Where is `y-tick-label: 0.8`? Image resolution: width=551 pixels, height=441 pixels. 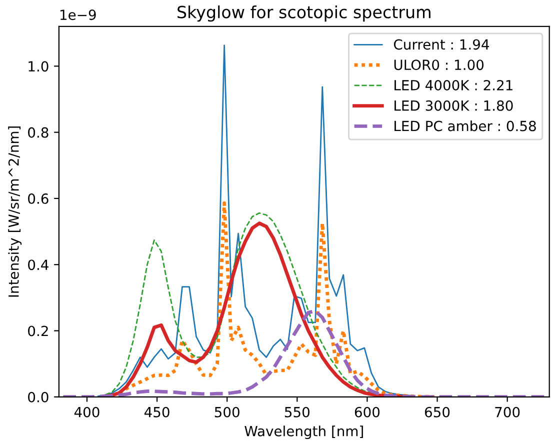
y-tick-label: 0.8 is located at coordinates (38, 132).